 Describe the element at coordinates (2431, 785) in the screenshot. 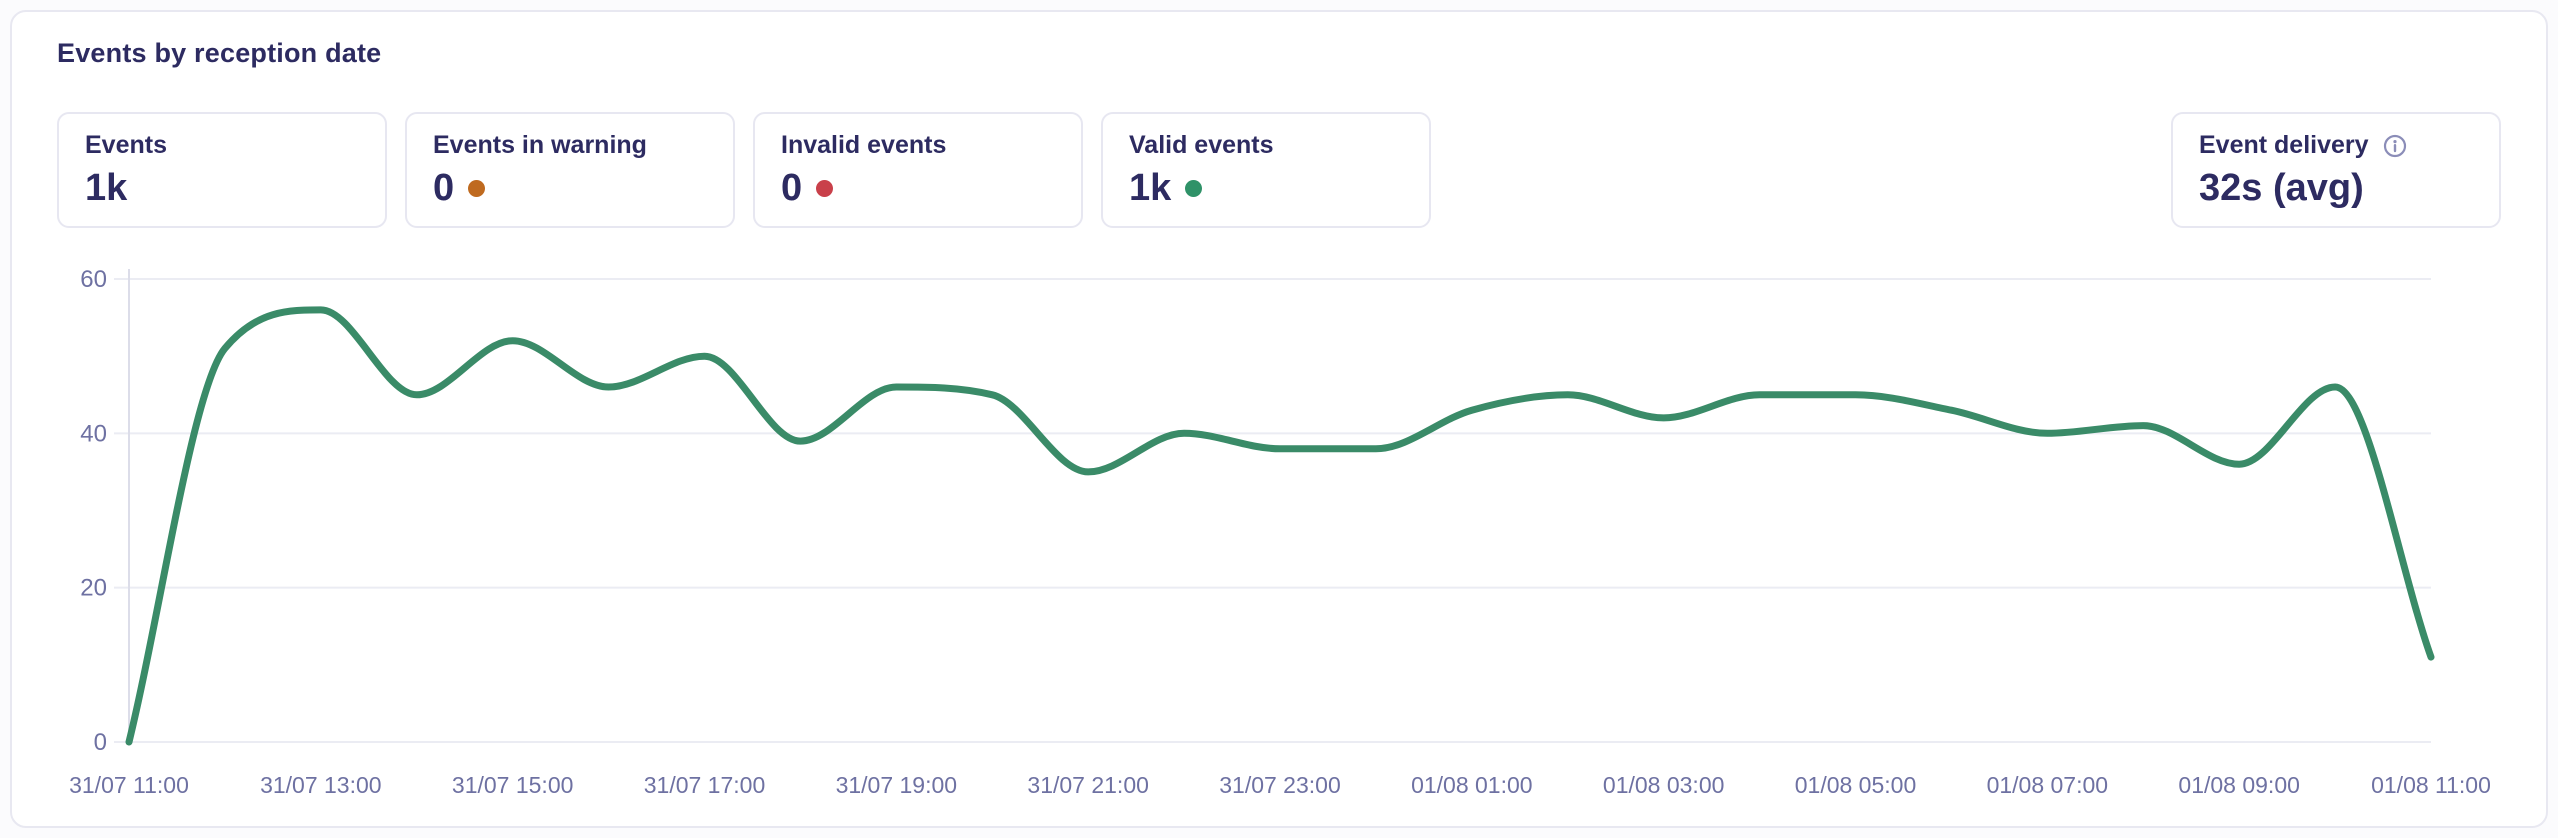

I see `svg-text: 01/08 11:00` at that location.